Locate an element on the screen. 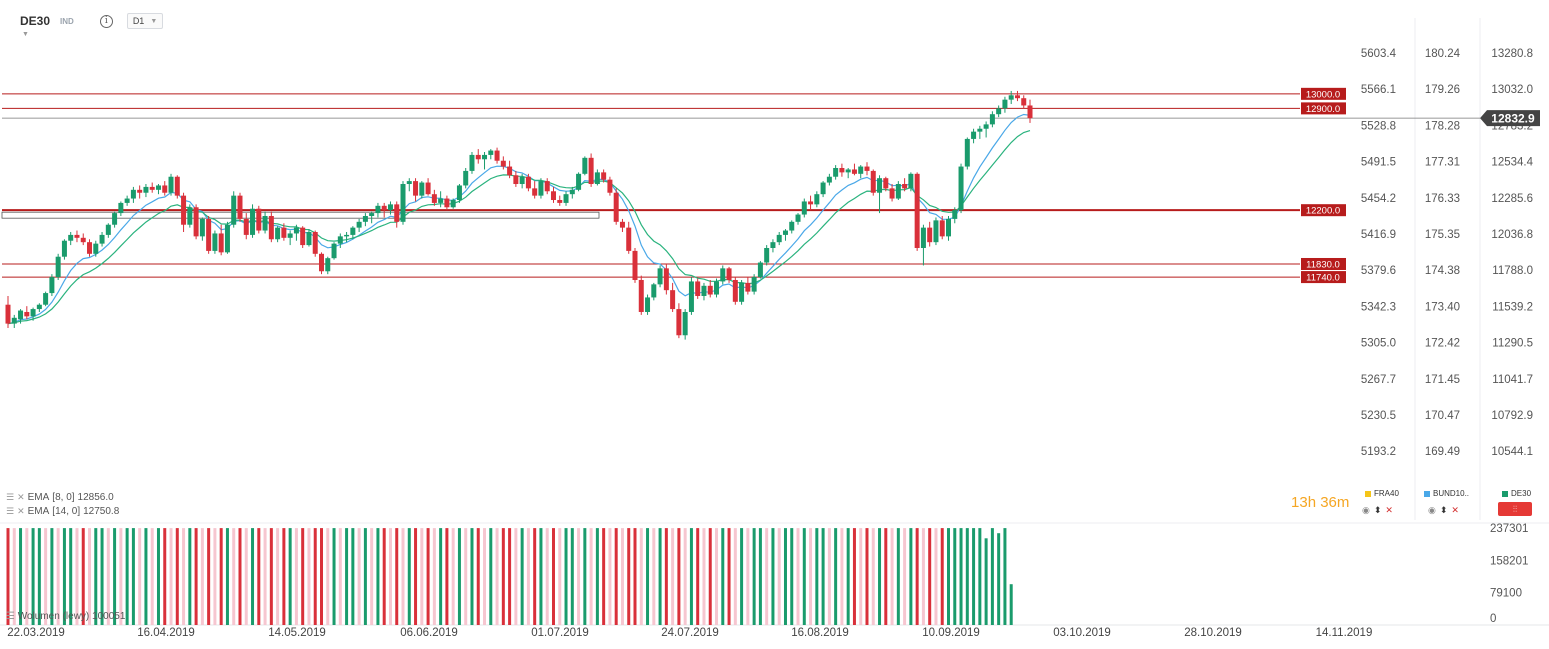  symbol-name: DE30 is located at coordinates (35, 21).